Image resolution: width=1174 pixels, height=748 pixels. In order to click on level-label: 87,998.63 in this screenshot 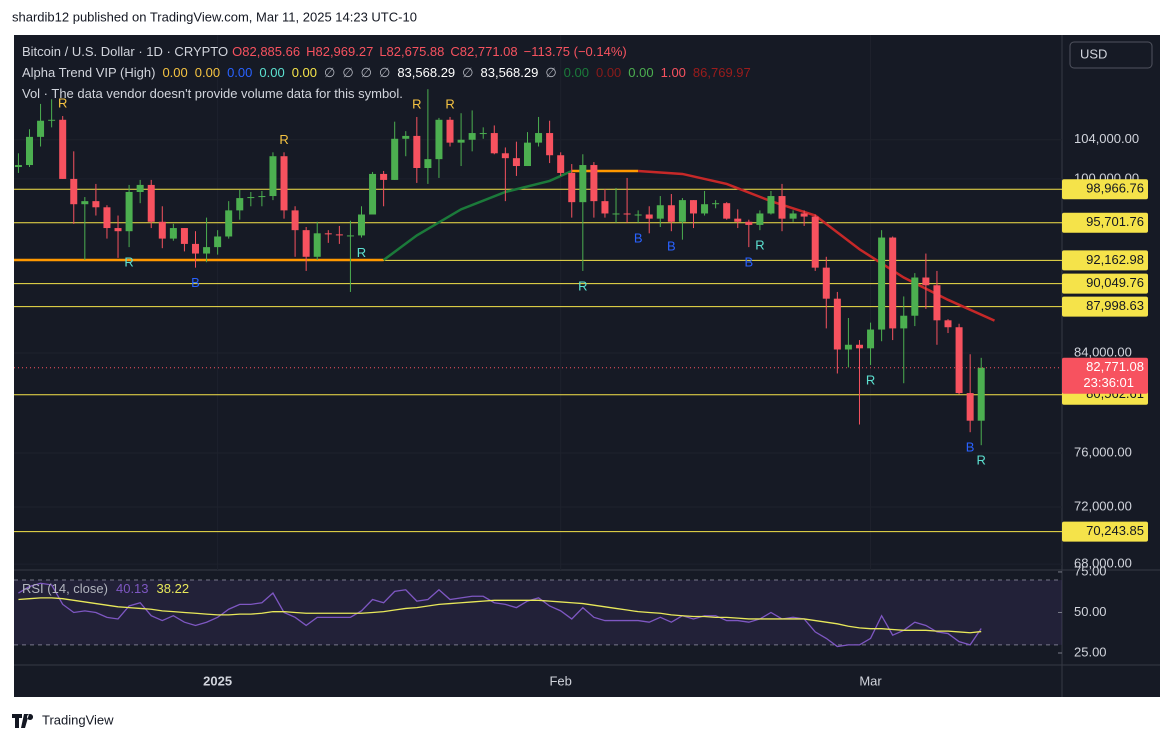, I will do `click(1115, 305)`.